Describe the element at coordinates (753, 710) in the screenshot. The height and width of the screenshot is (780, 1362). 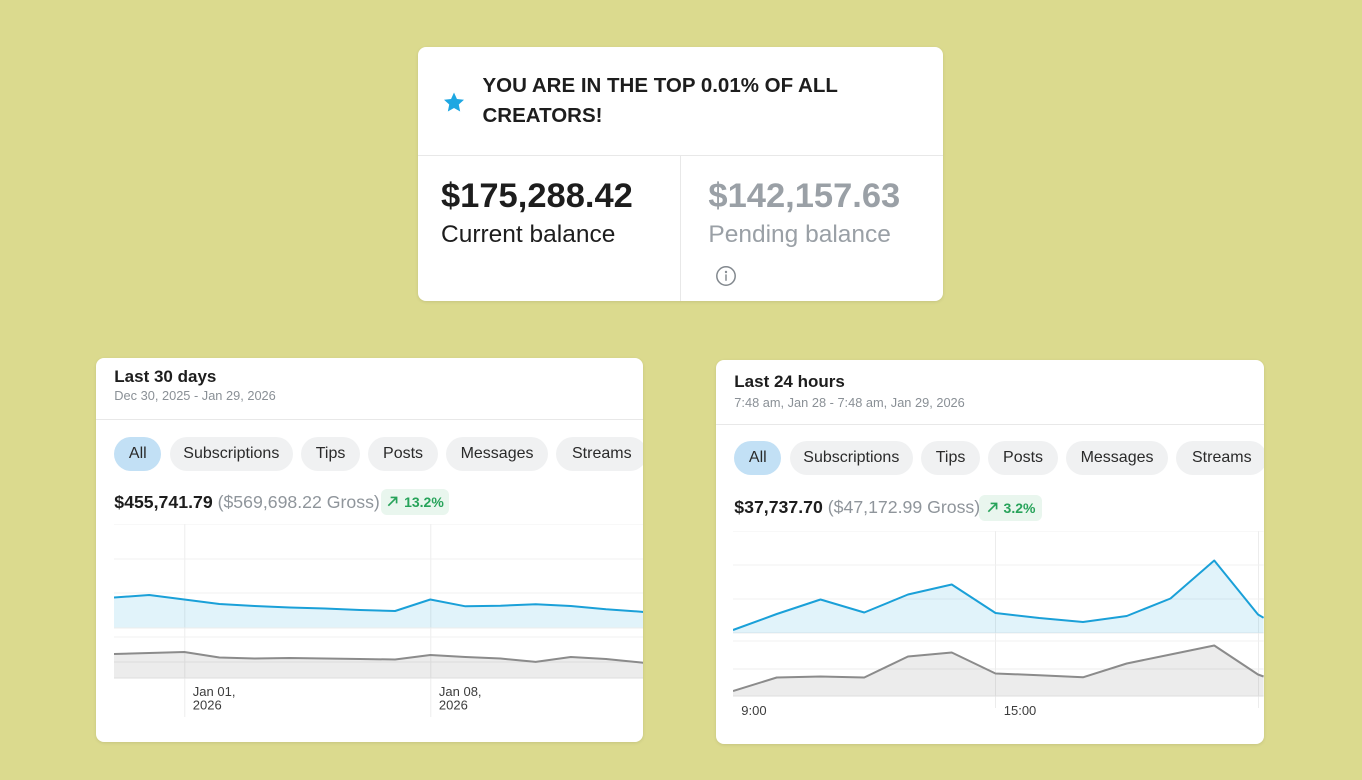
I see `svg-text: 9:00` at that location.